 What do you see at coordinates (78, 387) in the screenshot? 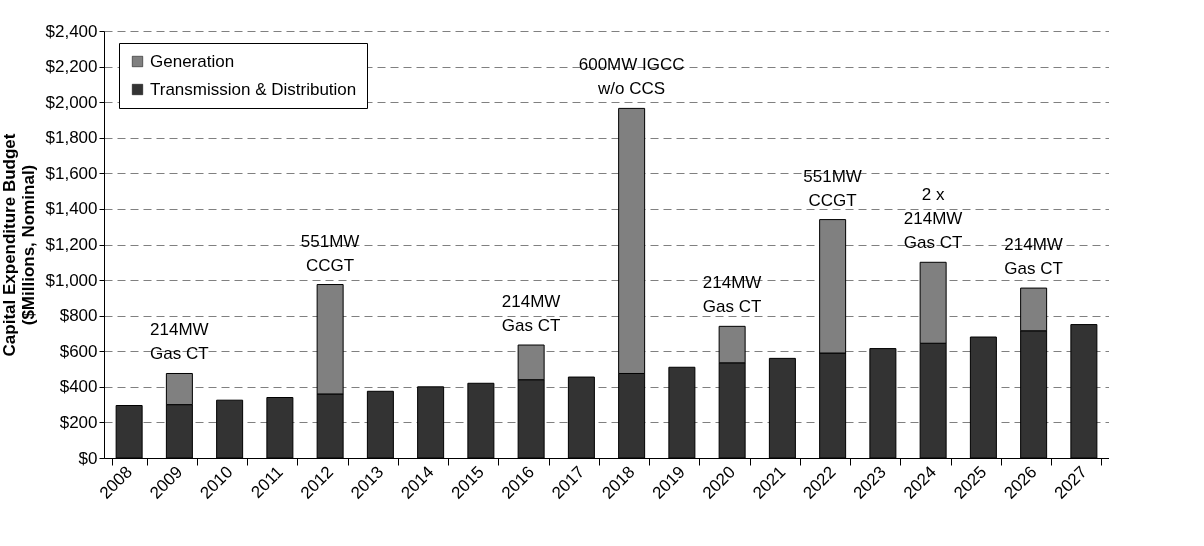
I see `y-tick-label: $400` at bounding box center [78, 387].